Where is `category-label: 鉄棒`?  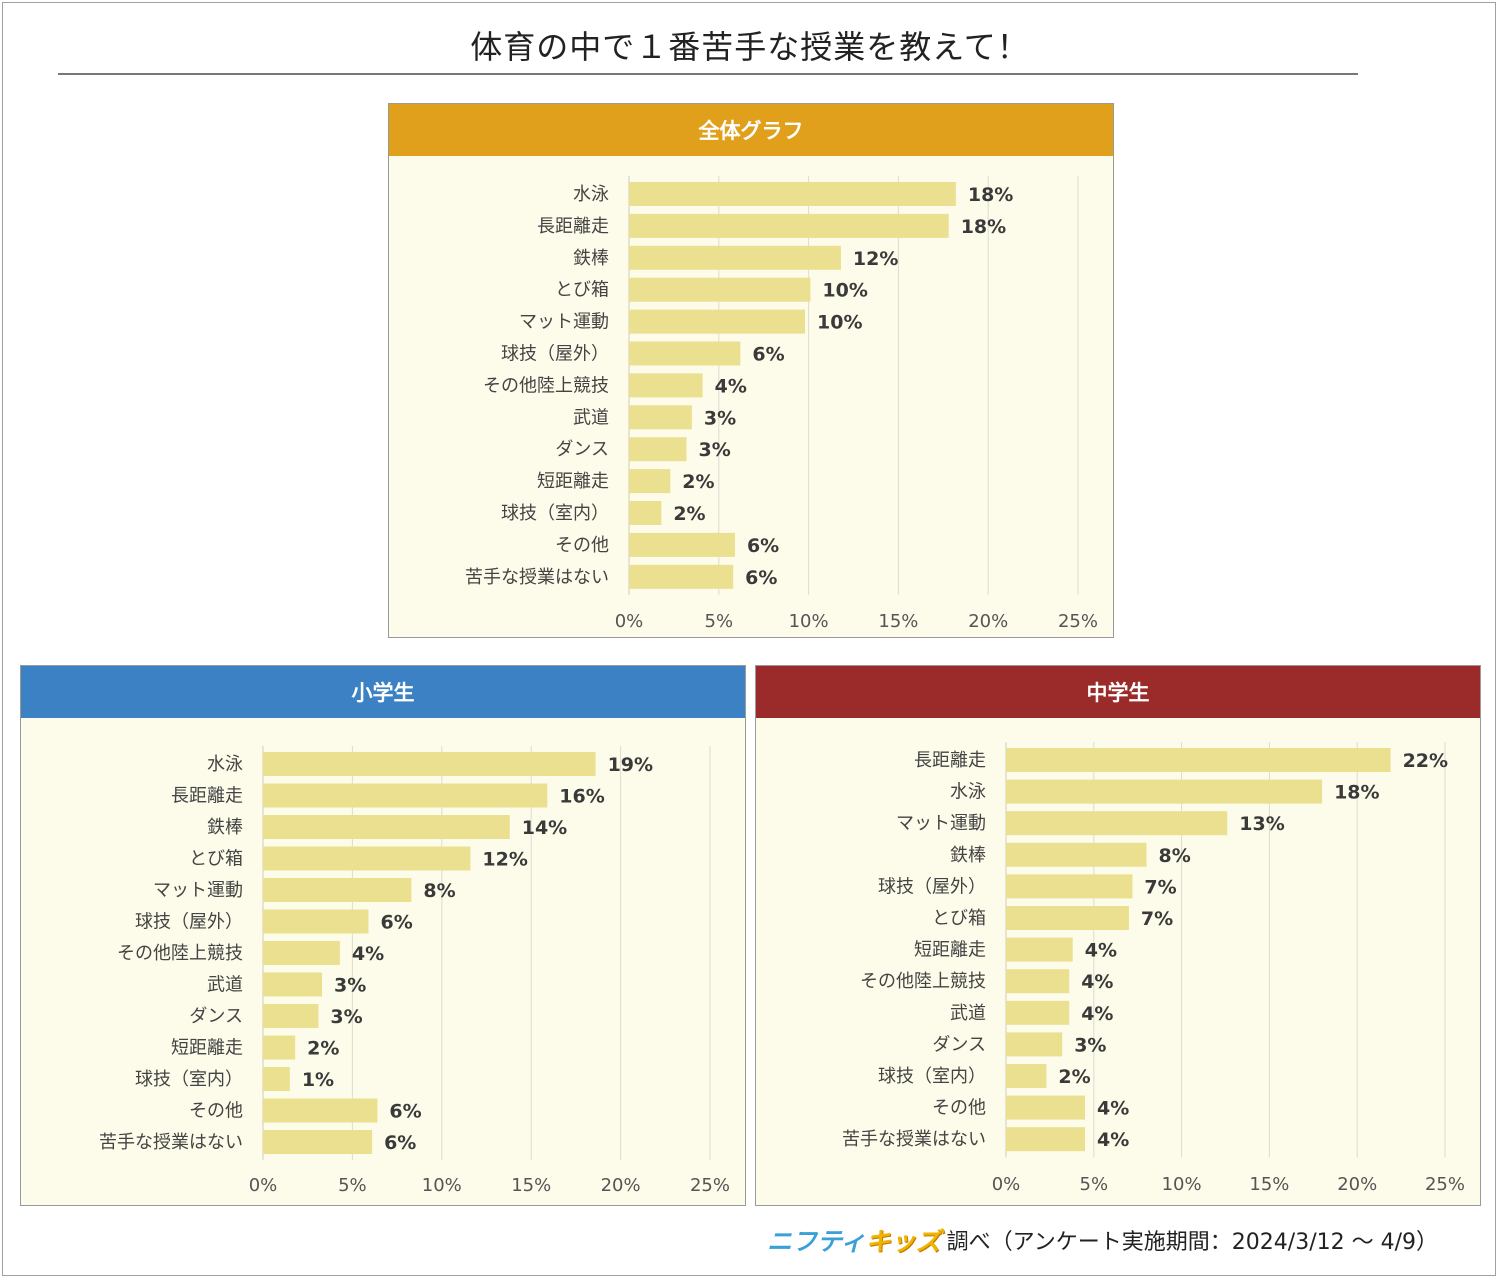
category-label: 鉄棒 is located at coordinates (591, 258).